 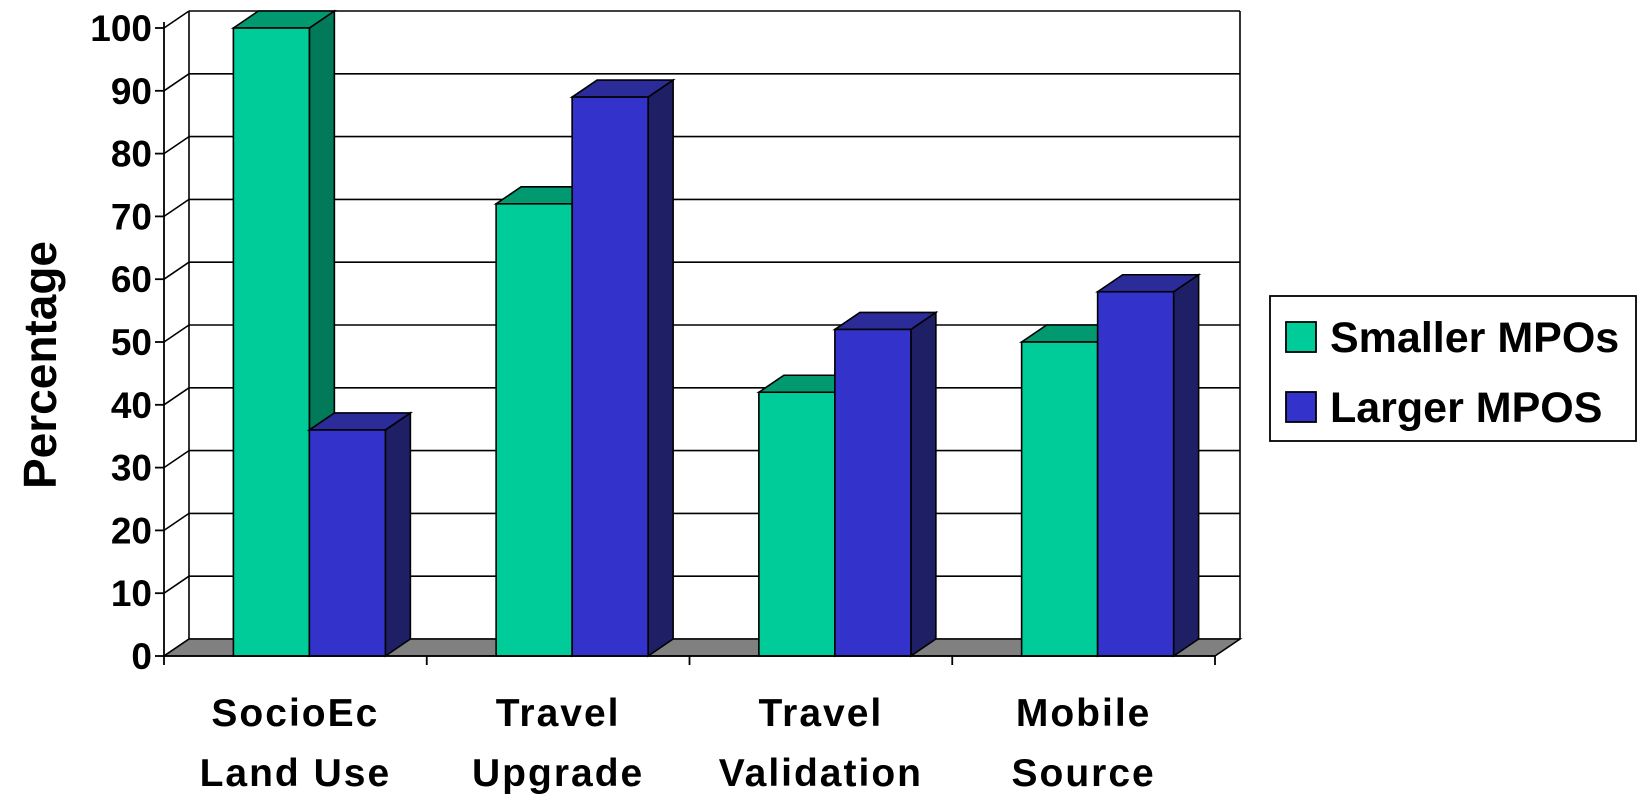 I want to click on y-tick-label: 100, so click(x=121, y=28).